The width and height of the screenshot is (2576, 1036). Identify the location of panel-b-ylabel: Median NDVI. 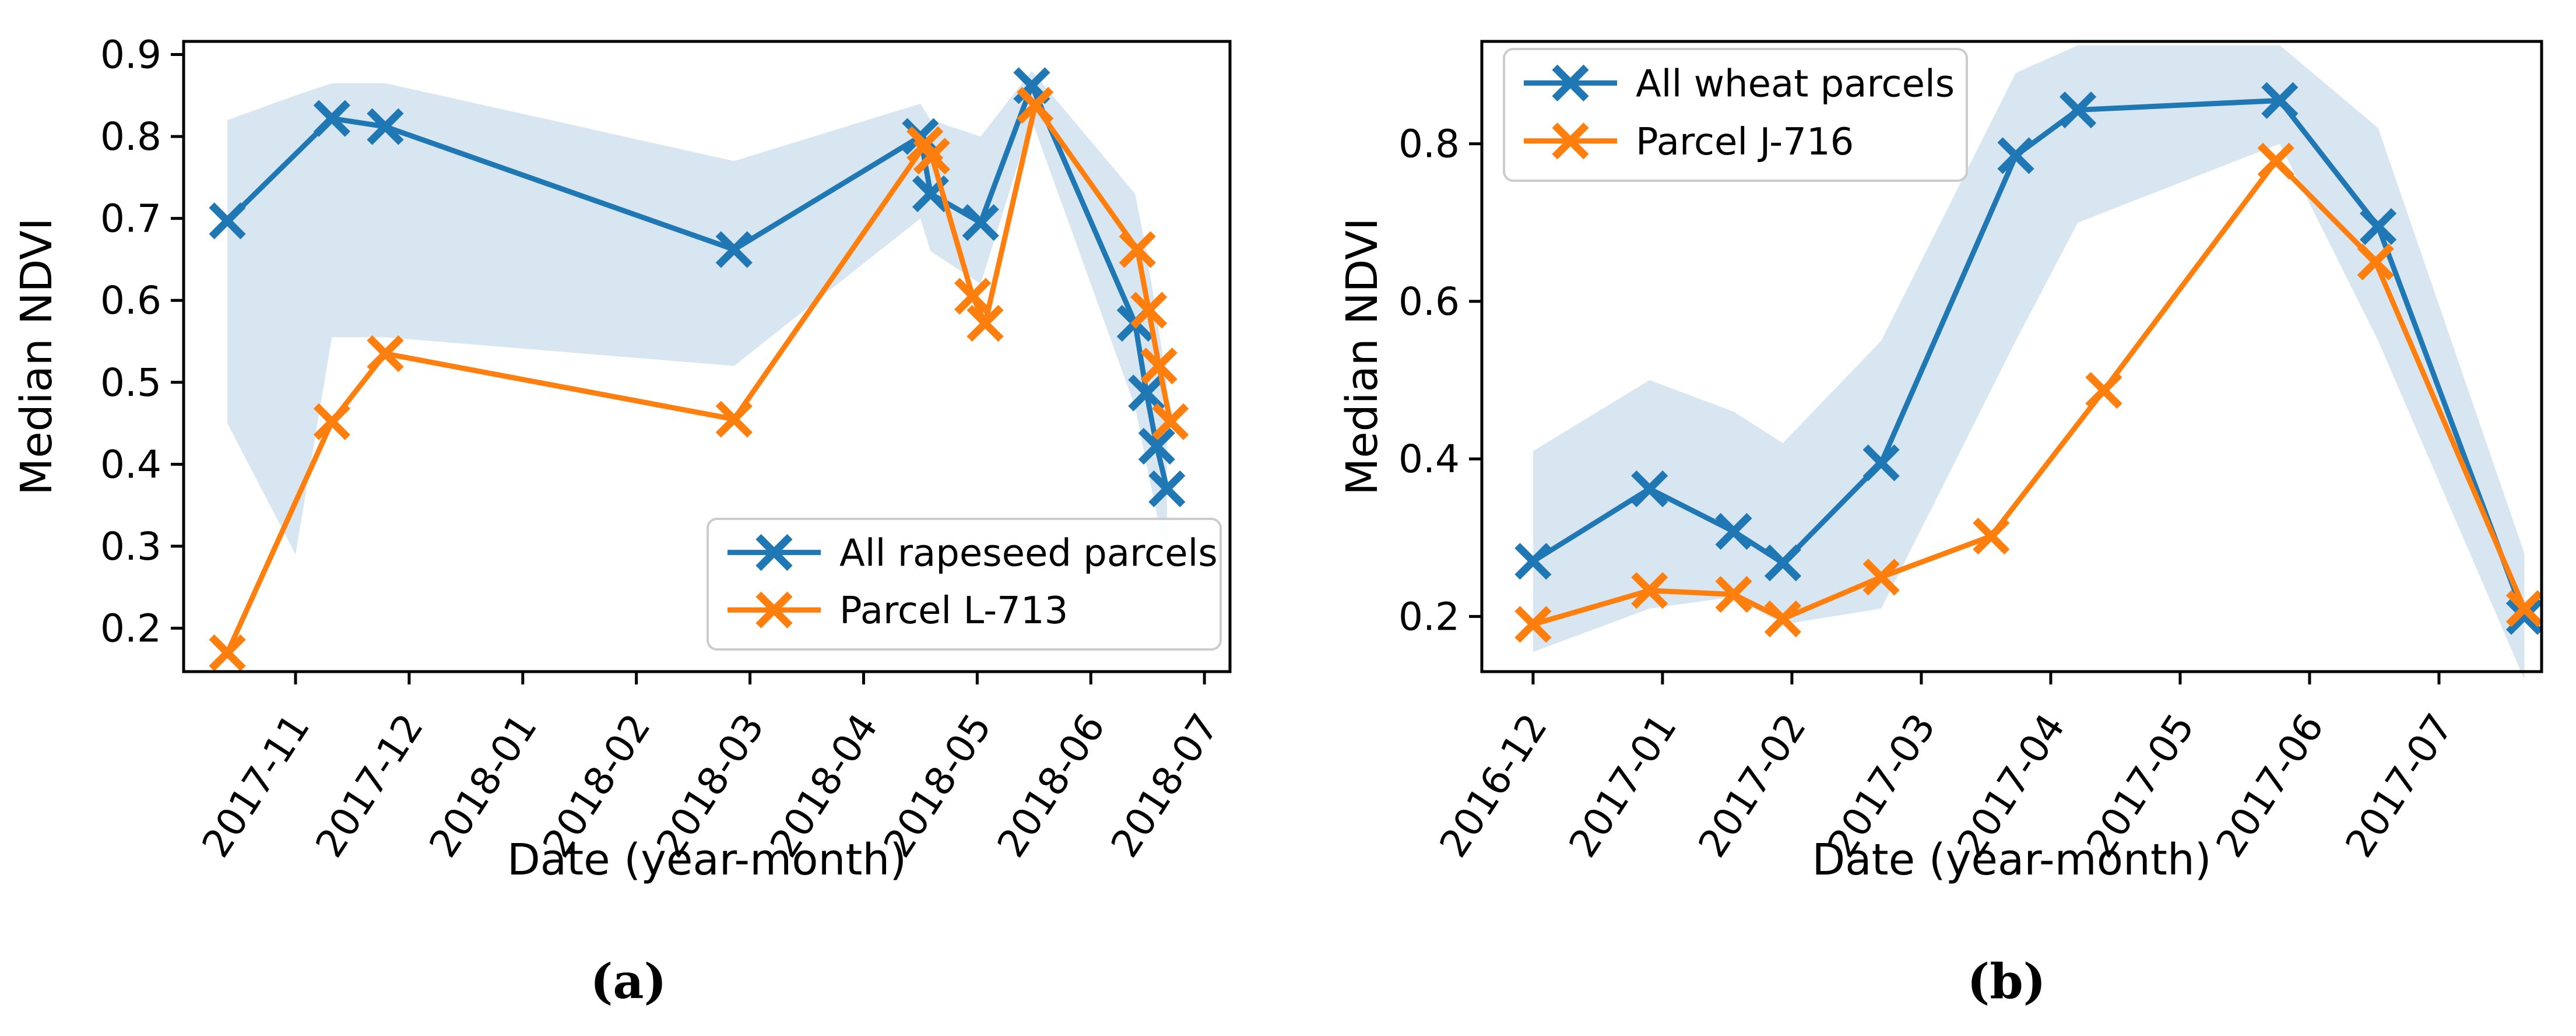
(1362, 356).